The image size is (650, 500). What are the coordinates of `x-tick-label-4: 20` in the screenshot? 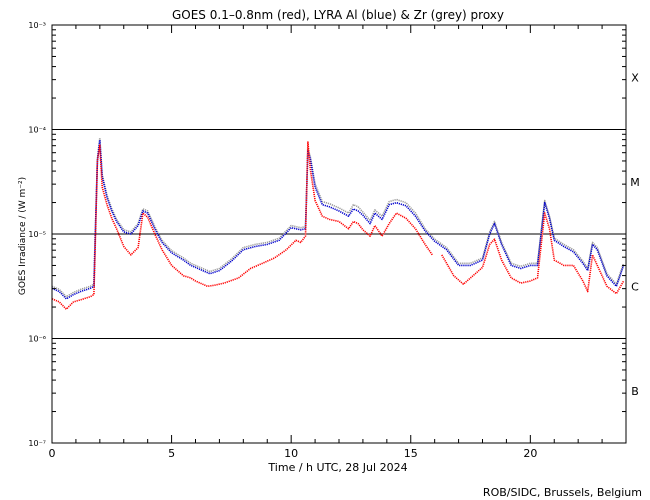 It's located at (530, 453).